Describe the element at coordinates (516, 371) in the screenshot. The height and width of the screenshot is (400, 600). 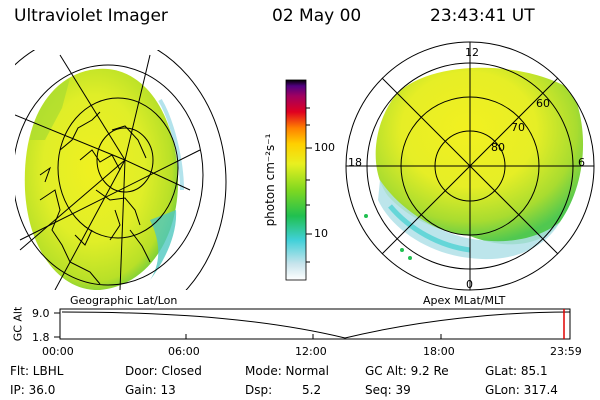
I see `info-glat: GLat: 85.1` at that location.